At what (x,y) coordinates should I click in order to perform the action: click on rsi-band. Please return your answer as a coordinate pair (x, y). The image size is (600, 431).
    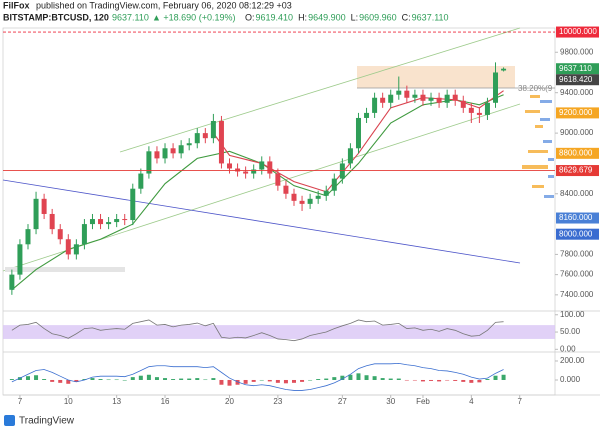
    Looking at the image, I should click on (279, 332).